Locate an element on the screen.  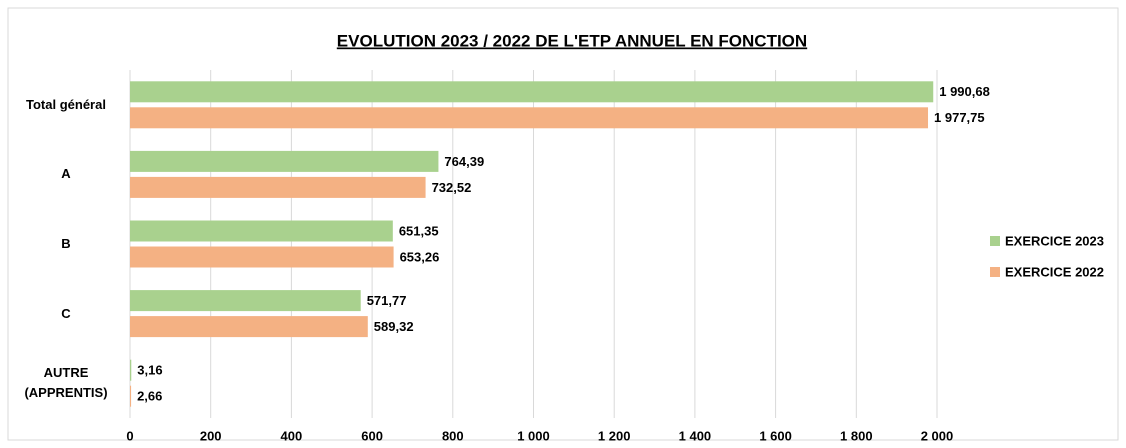
x-tick-label: 1 400 is located at coordinates (695, 435).